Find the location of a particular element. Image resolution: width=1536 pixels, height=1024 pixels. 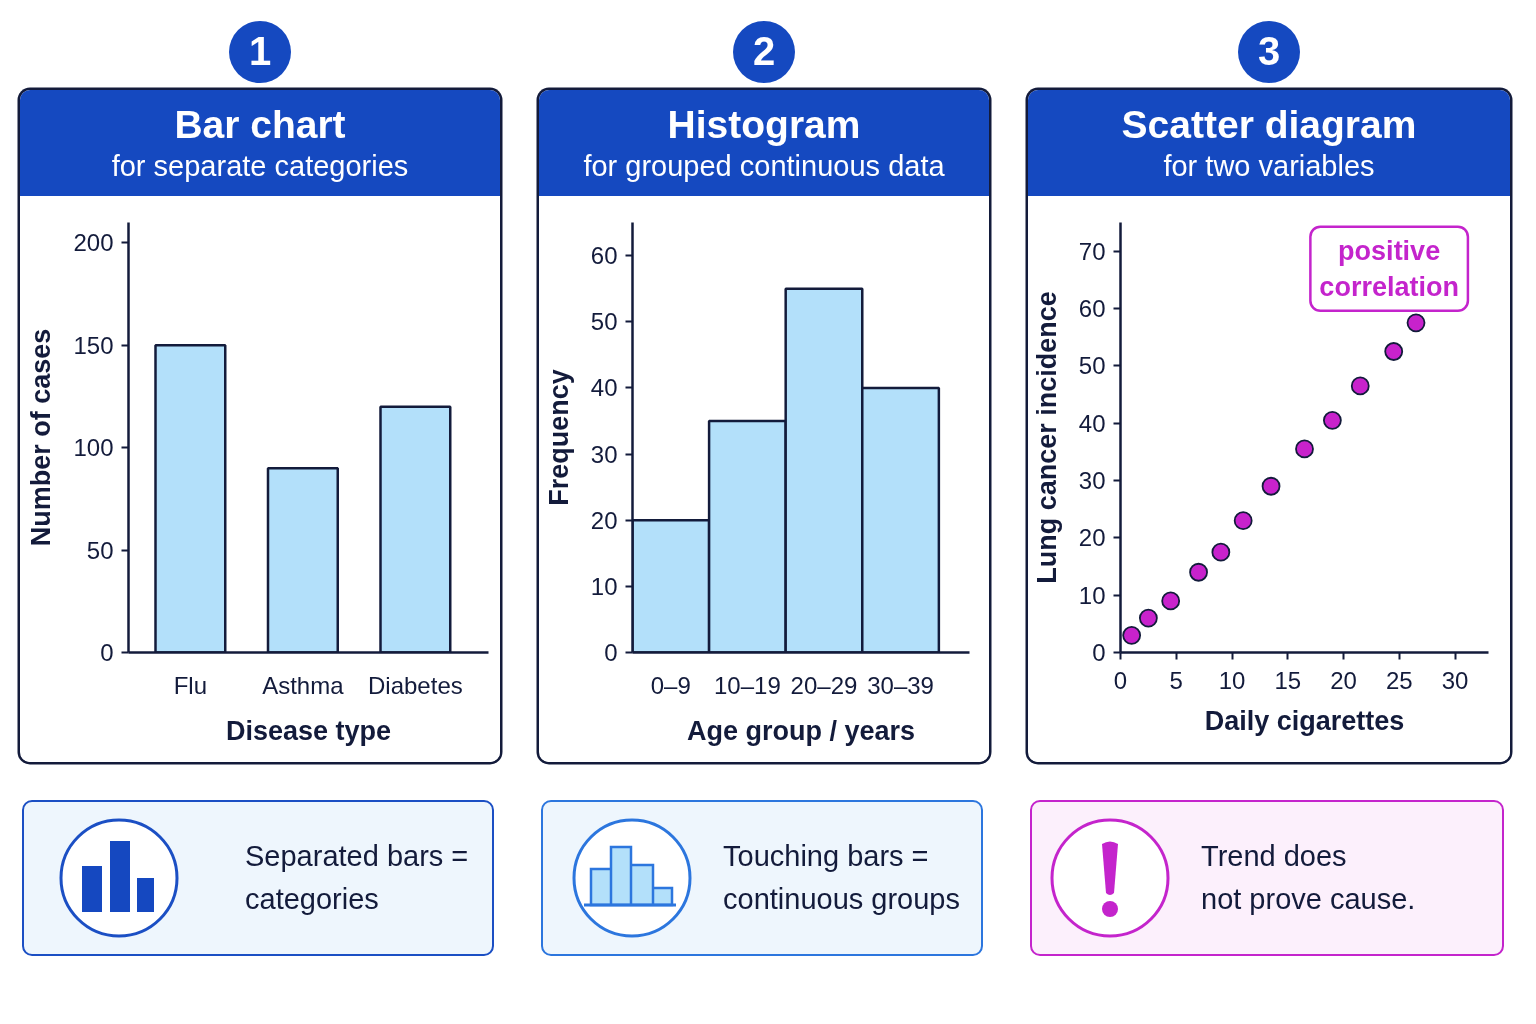

x-tick-label: 0–9 is located at coordinates (670, 685).